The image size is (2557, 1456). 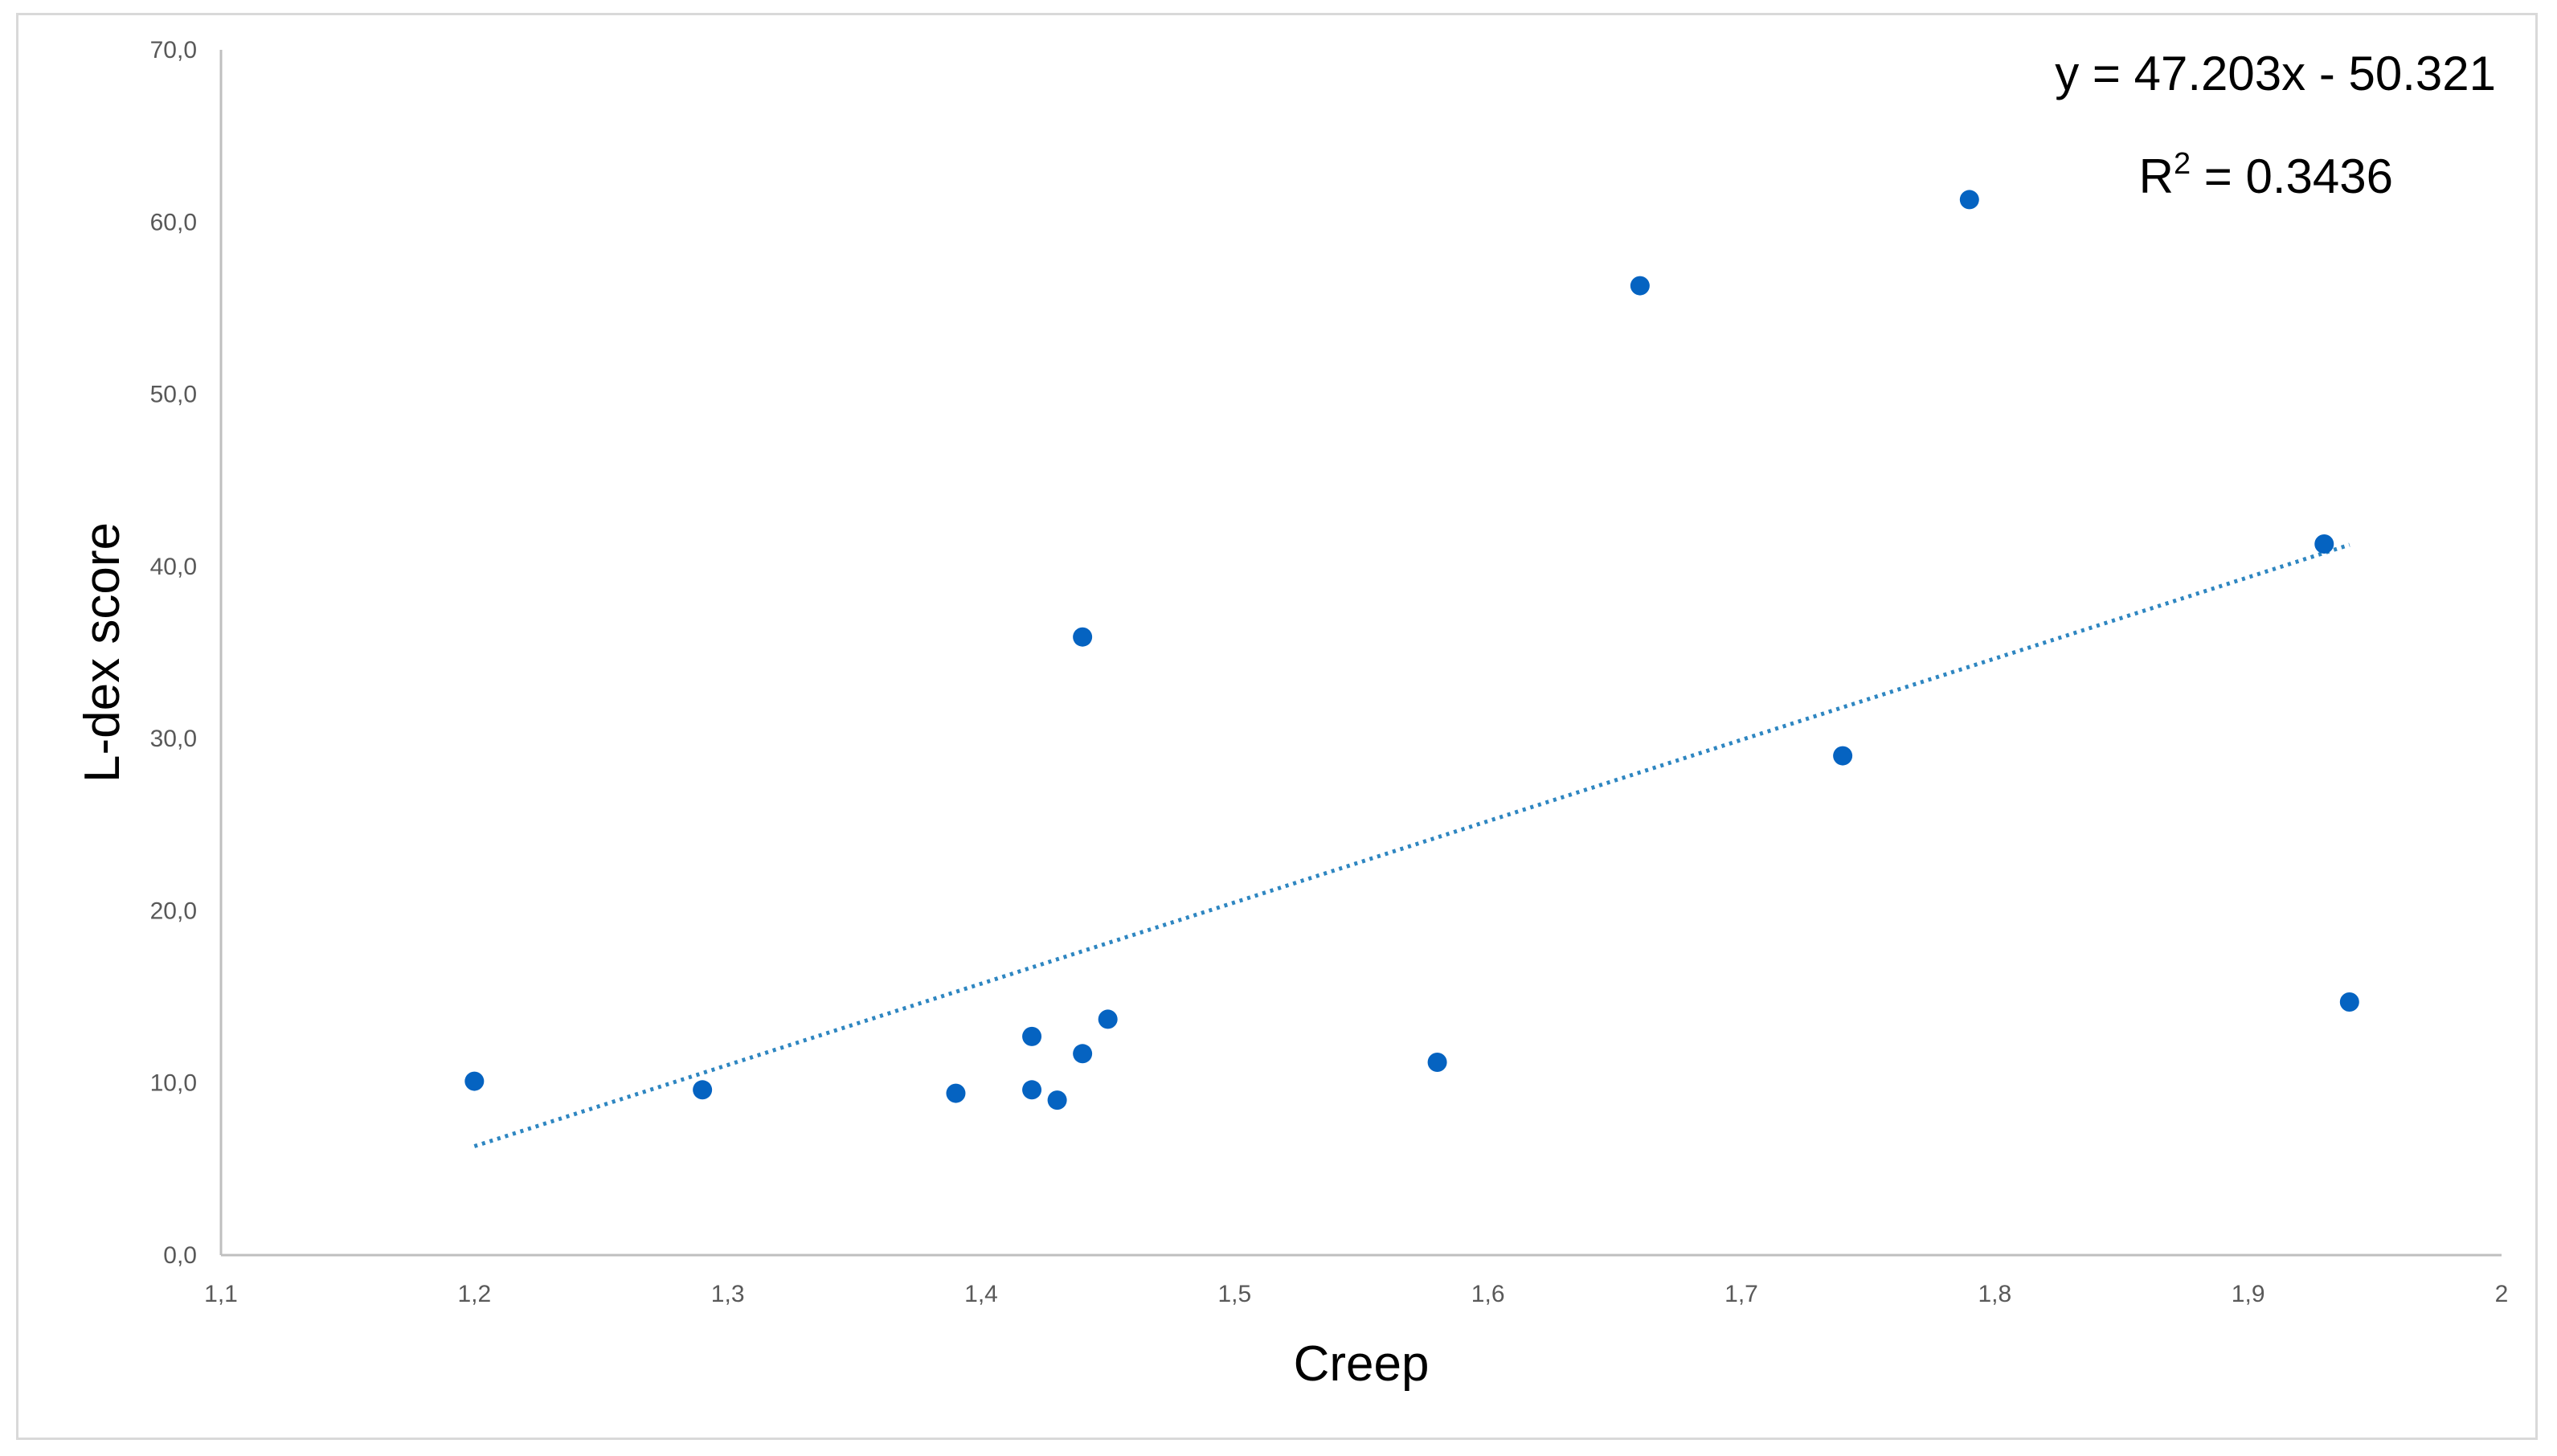 I want to click on x-tick-label: 1,4, so click(x=981, y=1294).